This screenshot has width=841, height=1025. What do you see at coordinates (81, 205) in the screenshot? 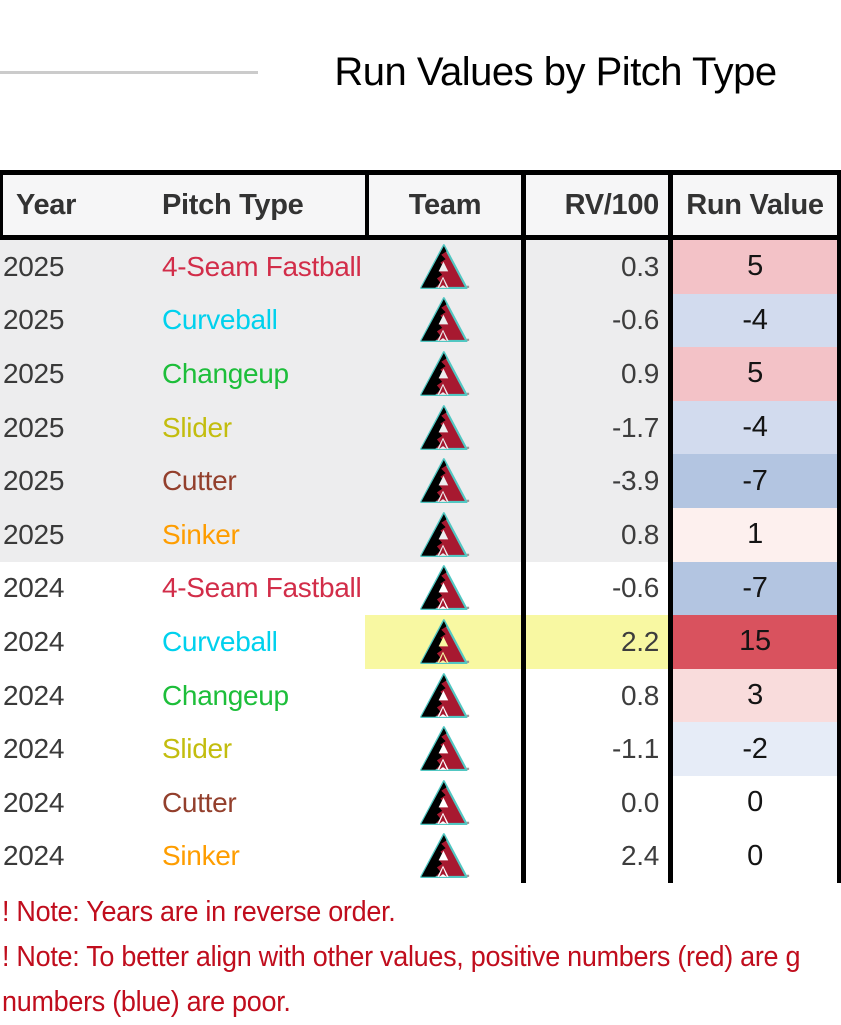
I see `header-year: Year` at bounding box center [81, 205].